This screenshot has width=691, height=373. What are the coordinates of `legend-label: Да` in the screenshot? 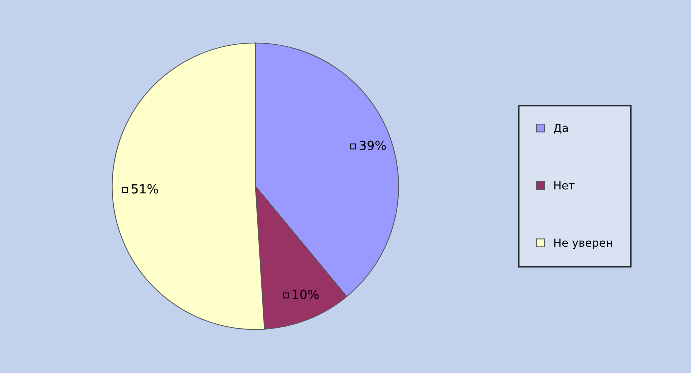 It's located at (561, 129).